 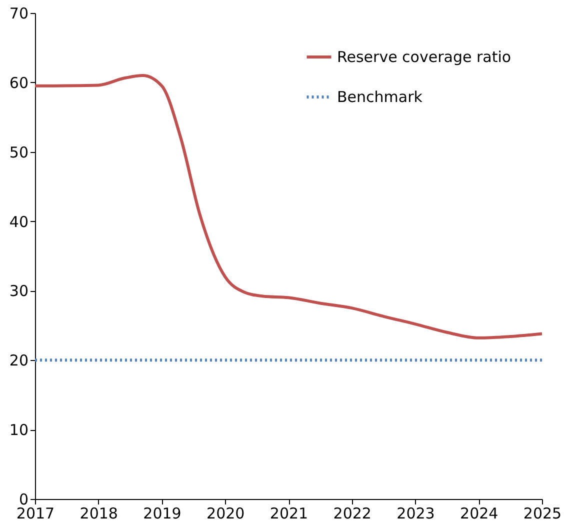 What do you see at coordinates (424, 57) in the screenshot?
I see `legend-label: Reserve coverage ratio` at bounding box center [424, 57].